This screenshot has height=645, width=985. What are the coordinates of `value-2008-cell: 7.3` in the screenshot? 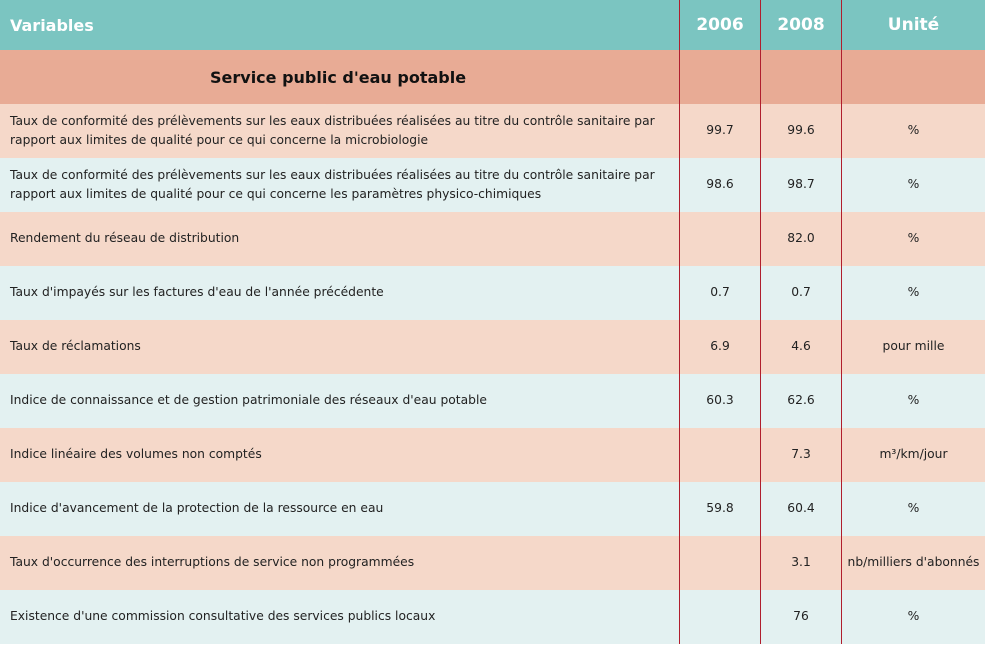 It's located at (800, 455).